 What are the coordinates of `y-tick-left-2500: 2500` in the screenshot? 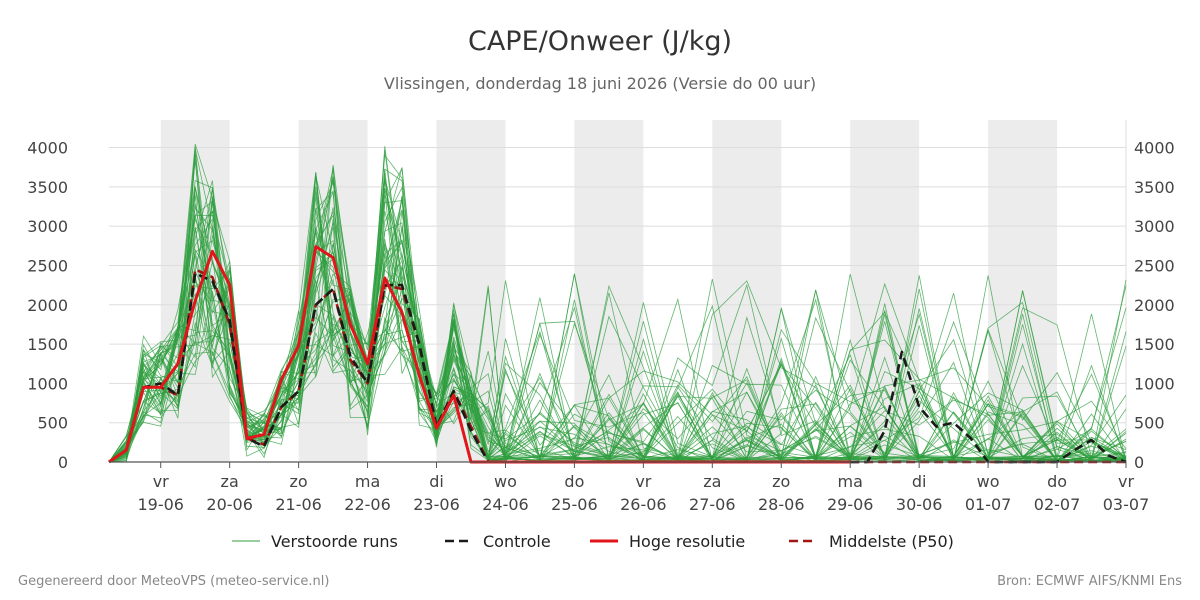 It's located at (47, 265).